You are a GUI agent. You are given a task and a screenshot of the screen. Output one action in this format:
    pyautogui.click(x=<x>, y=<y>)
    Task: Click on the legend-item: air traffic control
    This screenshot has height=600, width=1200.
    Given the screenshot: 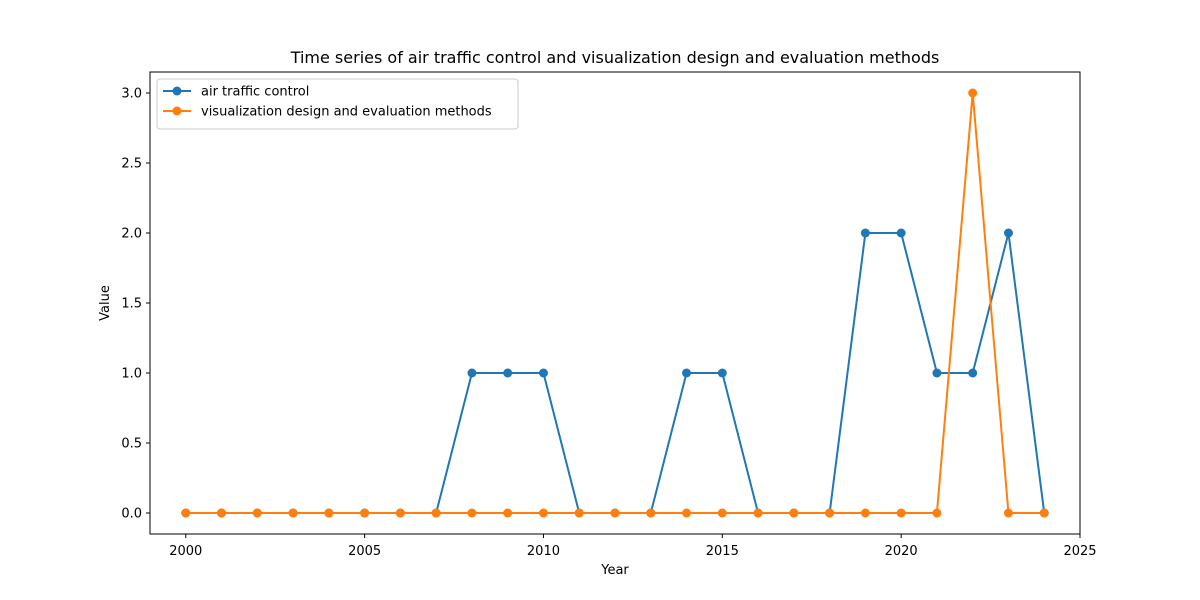 What is the action you would take?
    pyautogui.click(x=236, y=92)
    